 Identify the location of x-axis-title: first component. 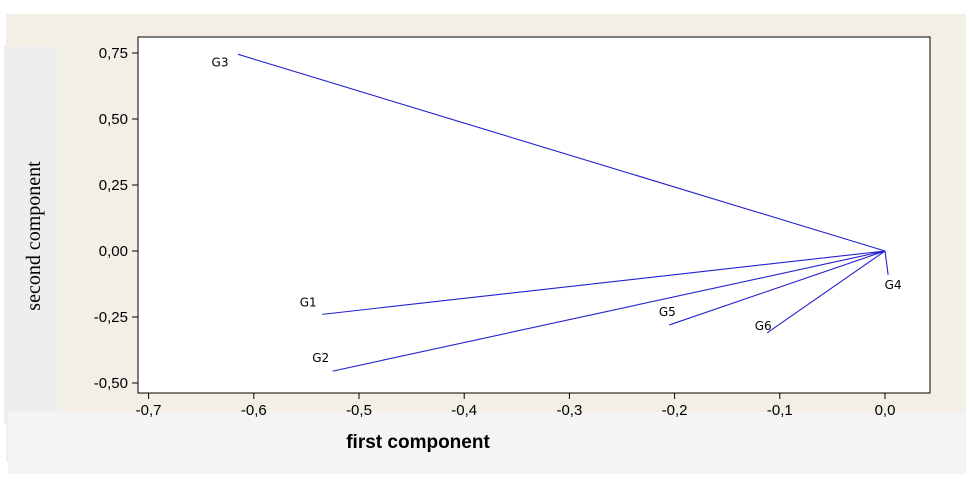
(418, 442).